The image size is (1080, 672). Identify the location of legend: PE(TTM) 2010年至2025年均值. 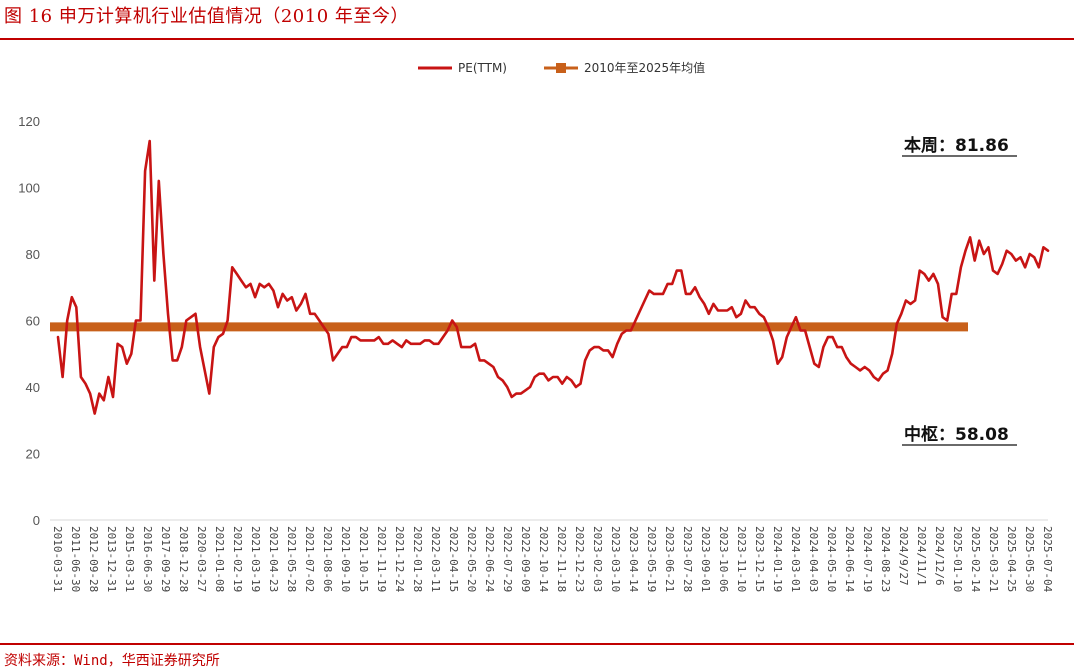
(561, 67).